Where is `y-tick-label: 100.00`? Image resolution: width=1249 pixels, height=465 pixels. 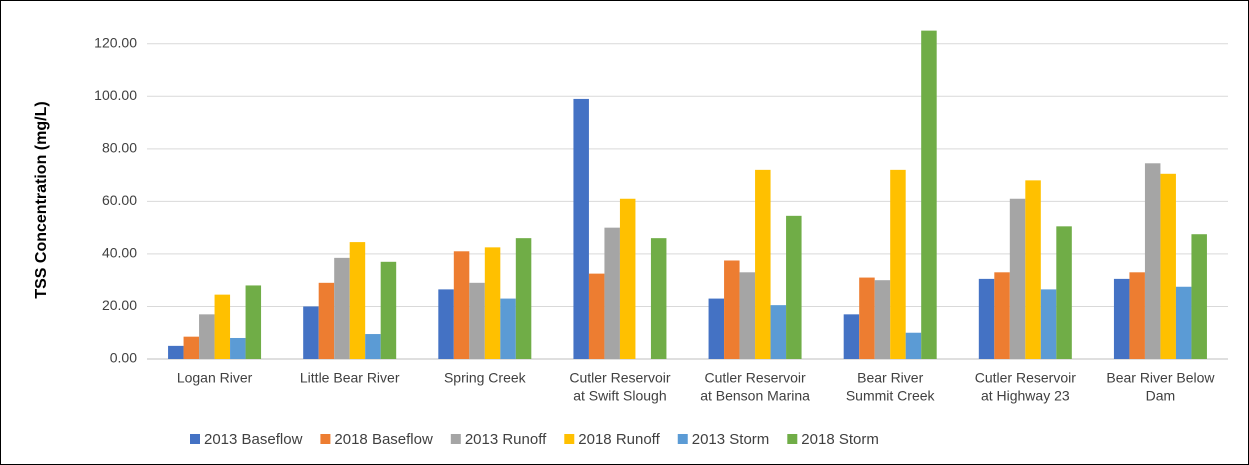 y-tick-label: 100.00 is located at coordinates (115, 95).